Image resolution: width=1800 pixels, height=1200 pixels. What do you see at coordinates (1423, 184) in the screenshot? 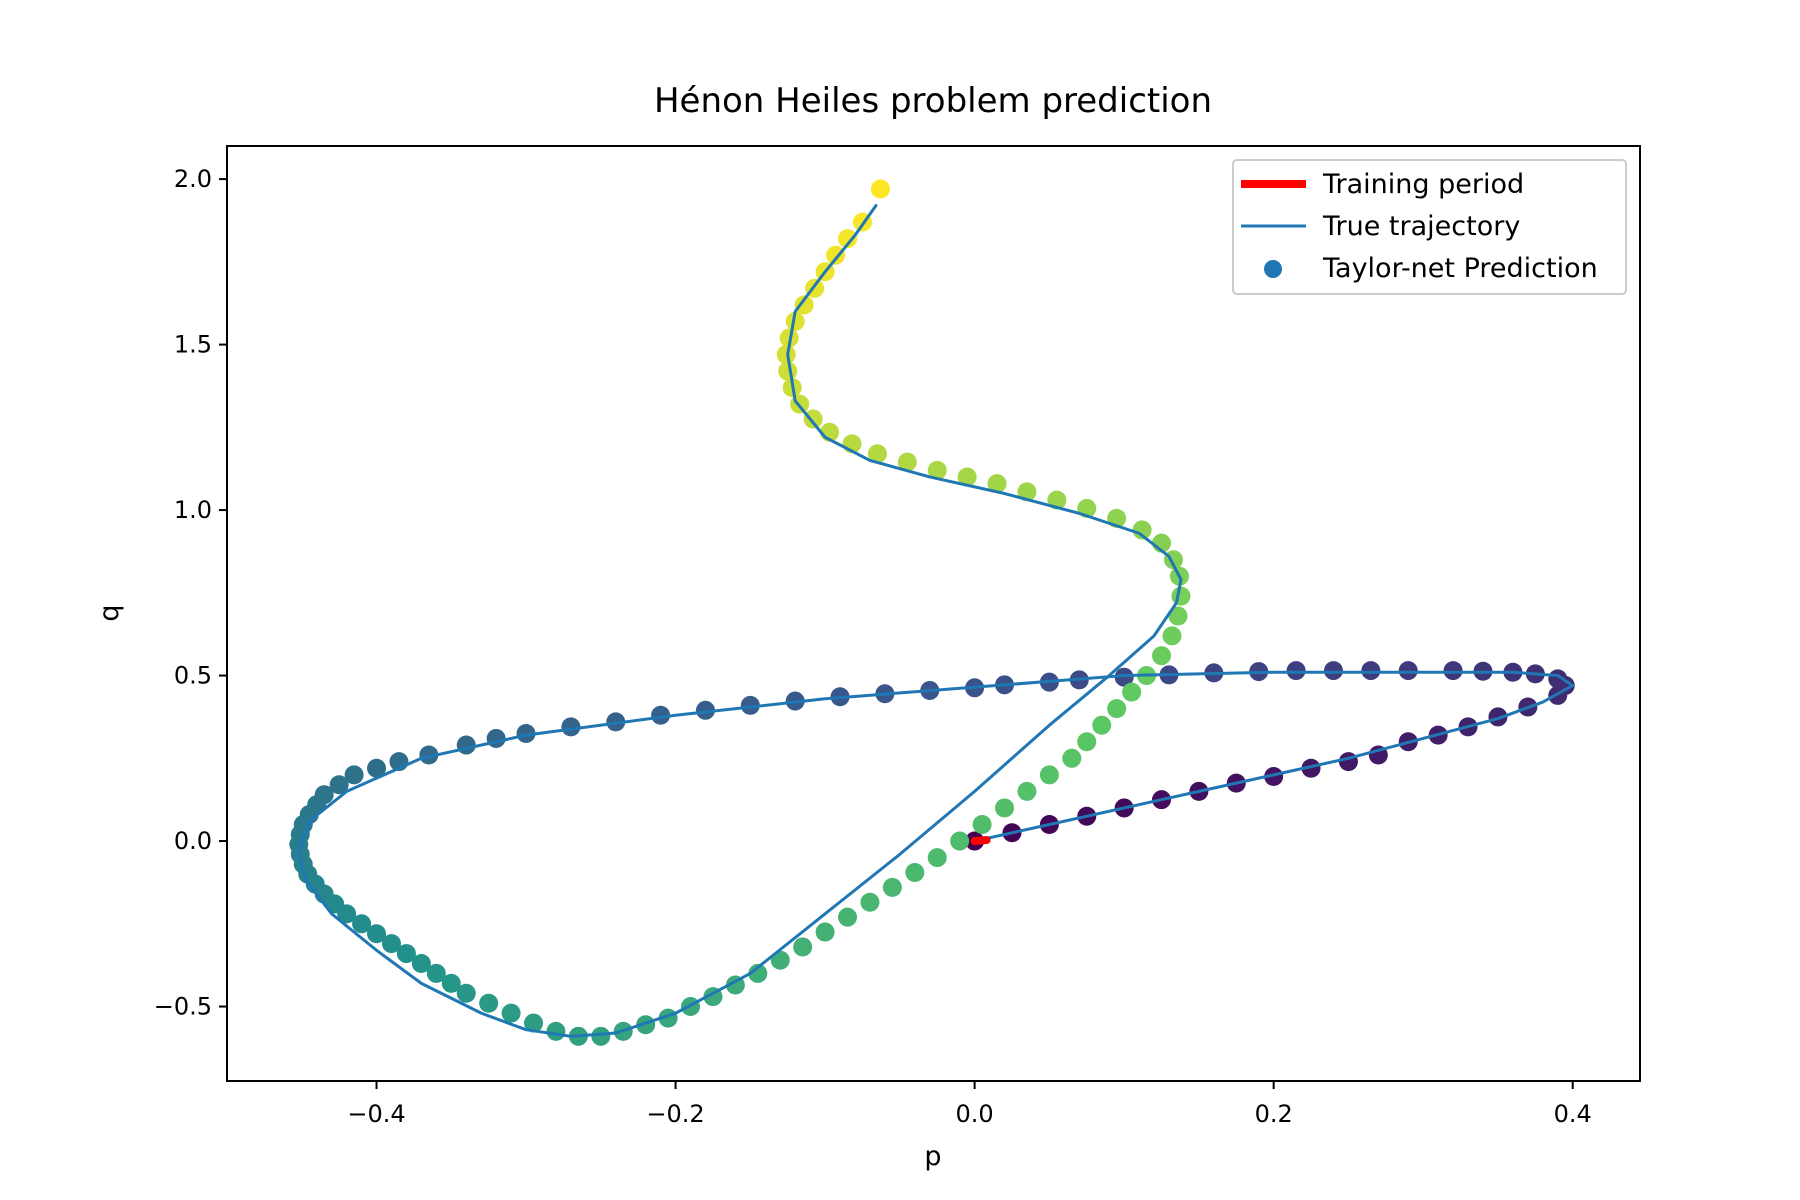
I see `legend-training-period-label: Training period` at bounding box center [1423, 184].